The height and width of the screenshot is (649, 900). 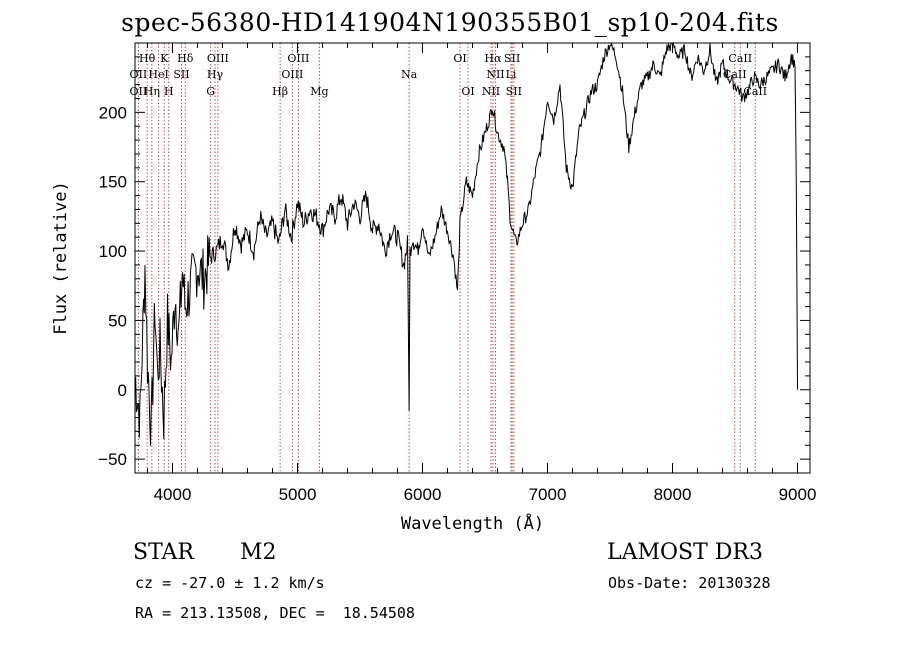 What do you see at coordinates (61, 258) in the screenshot?
I see `y-axis-label: Flux (relative)` at bounding box center [61, 258].